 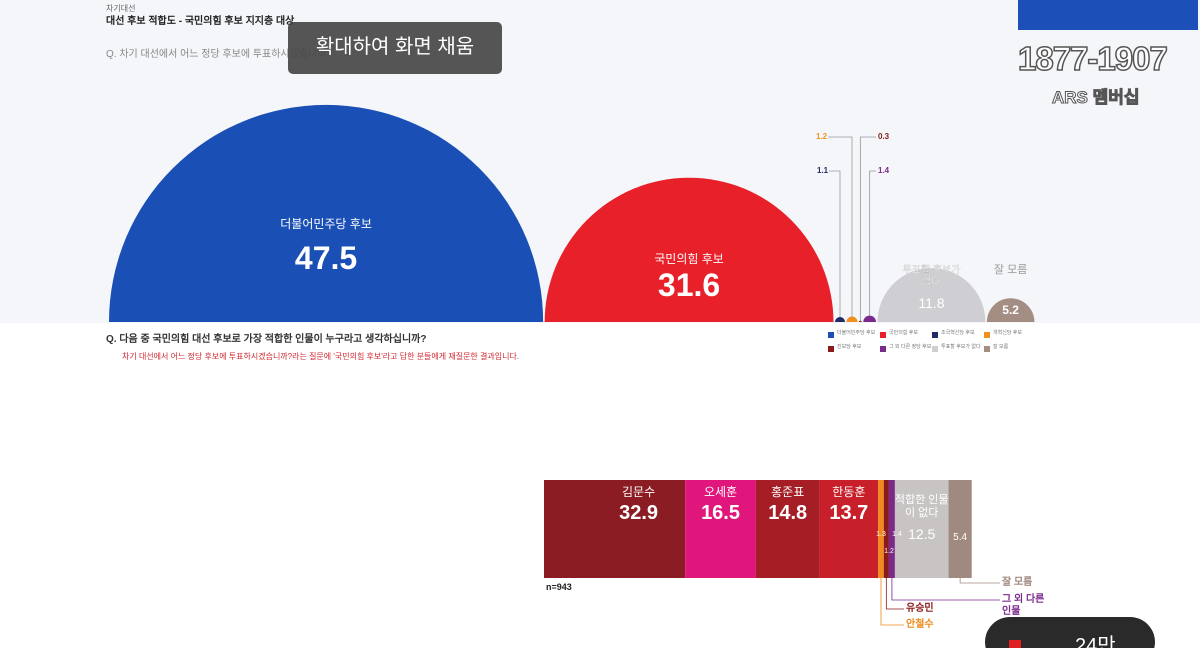 What do you see at coordinates (121, 8) in the screenshot?
I see `kicker: 차기대선` at bounding box center [121, 8].